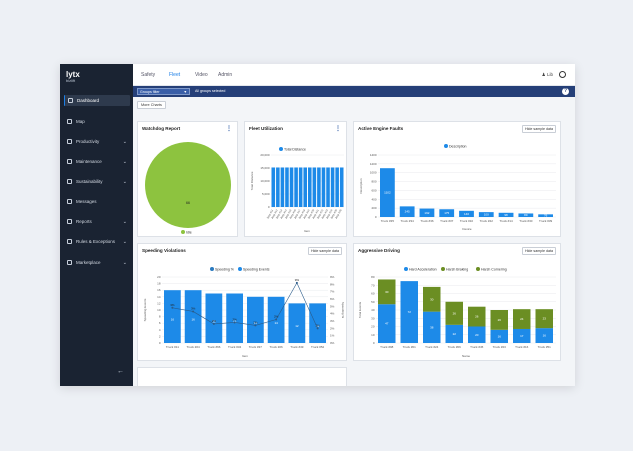  Describe the element at coordinates (172, 347) in the screenshot. I see `x-tick-label: Truck #11` at that location.